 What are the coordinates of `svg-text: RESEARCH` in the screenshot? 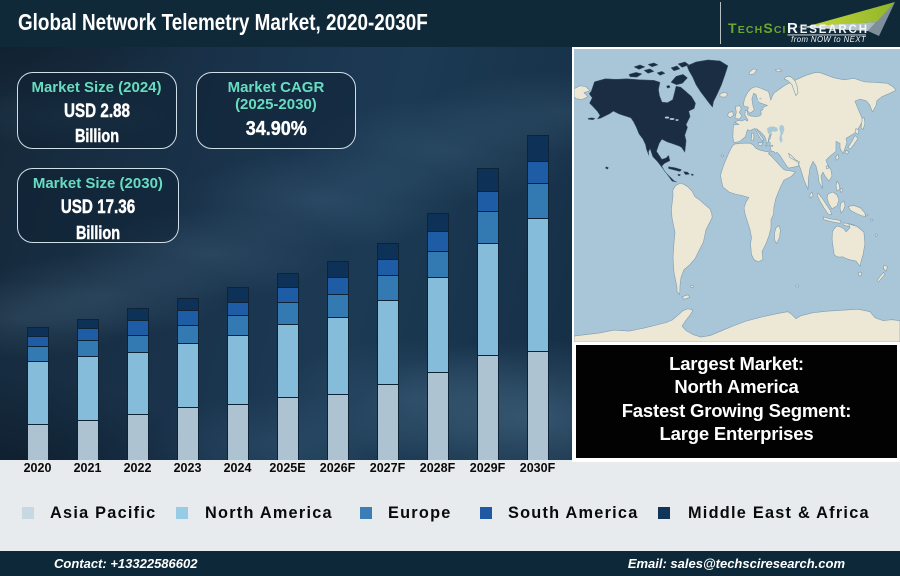 It's located at (828, 28).